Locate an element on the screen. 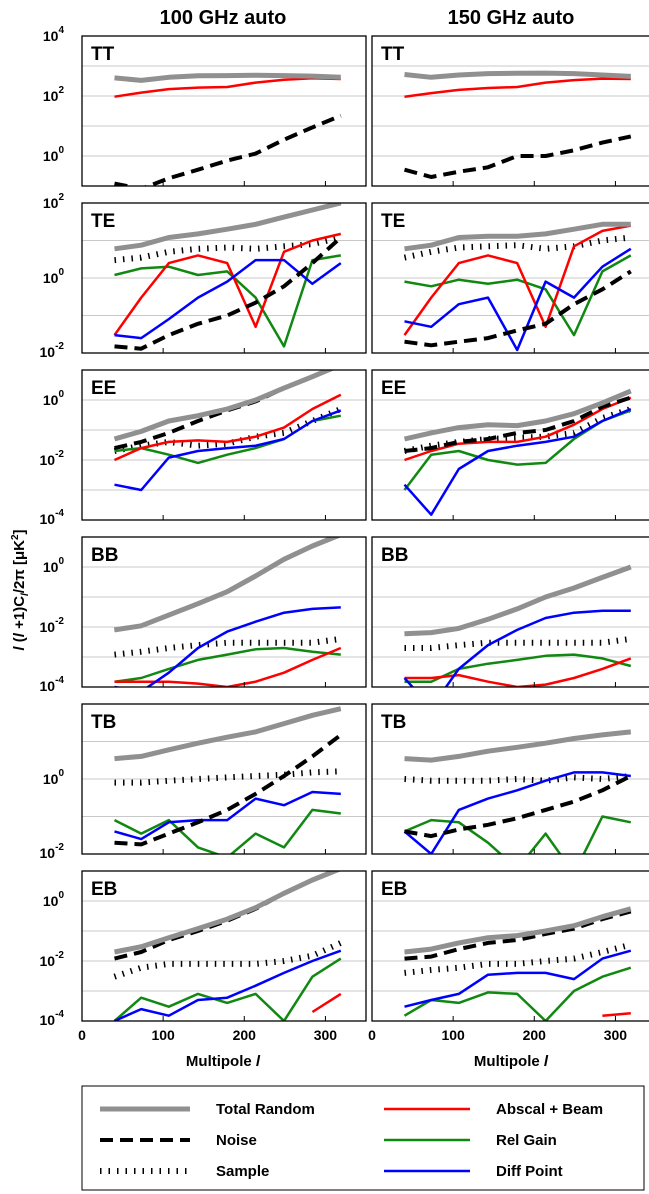 The image size is (649, 1194). x-label-l-left: l is located at coordinates (258, 1061).